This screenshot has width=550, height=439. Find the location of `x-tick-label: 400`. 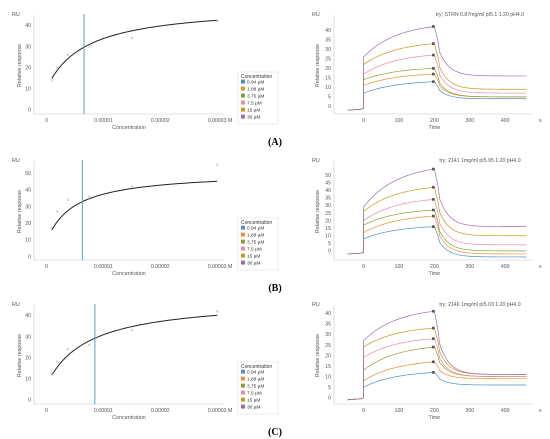

x-tick-label: 400 is located at coordinates (505, 267).